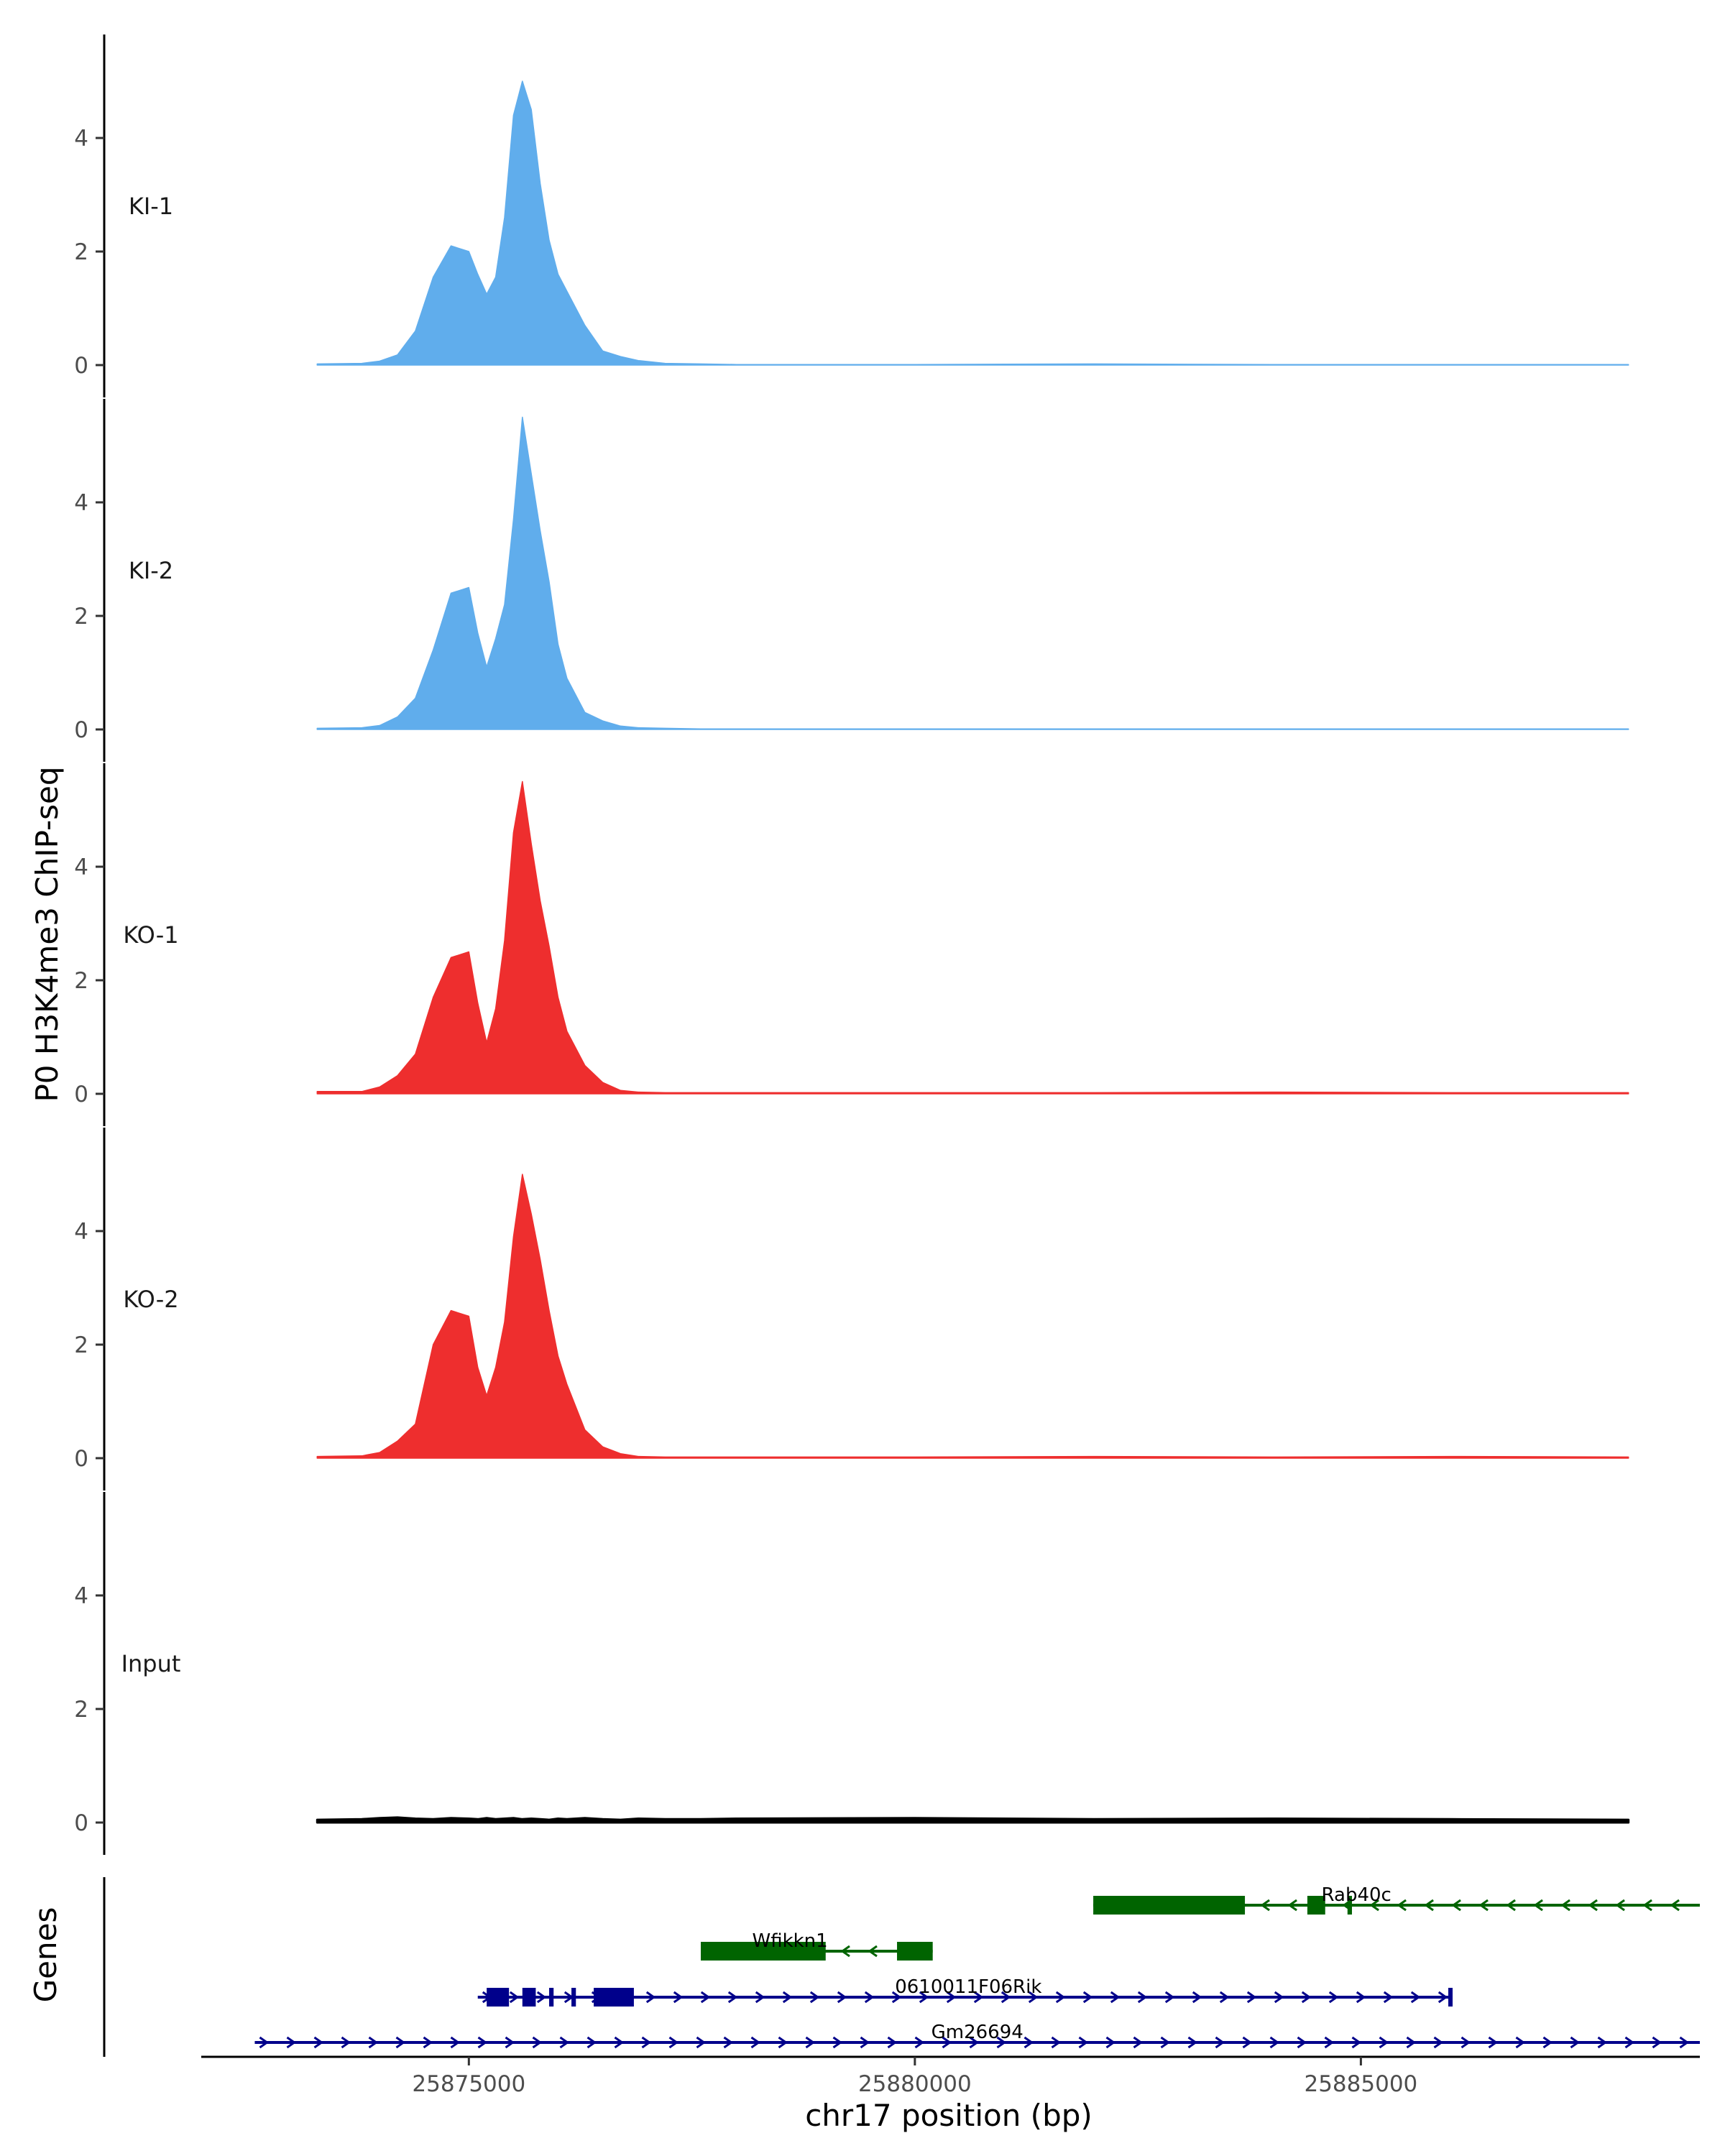 Image resolution: width=1725 pixels, height=2156 pixels. I want to click on gene-rab40c: Rab40c, so click(1396, 1899).